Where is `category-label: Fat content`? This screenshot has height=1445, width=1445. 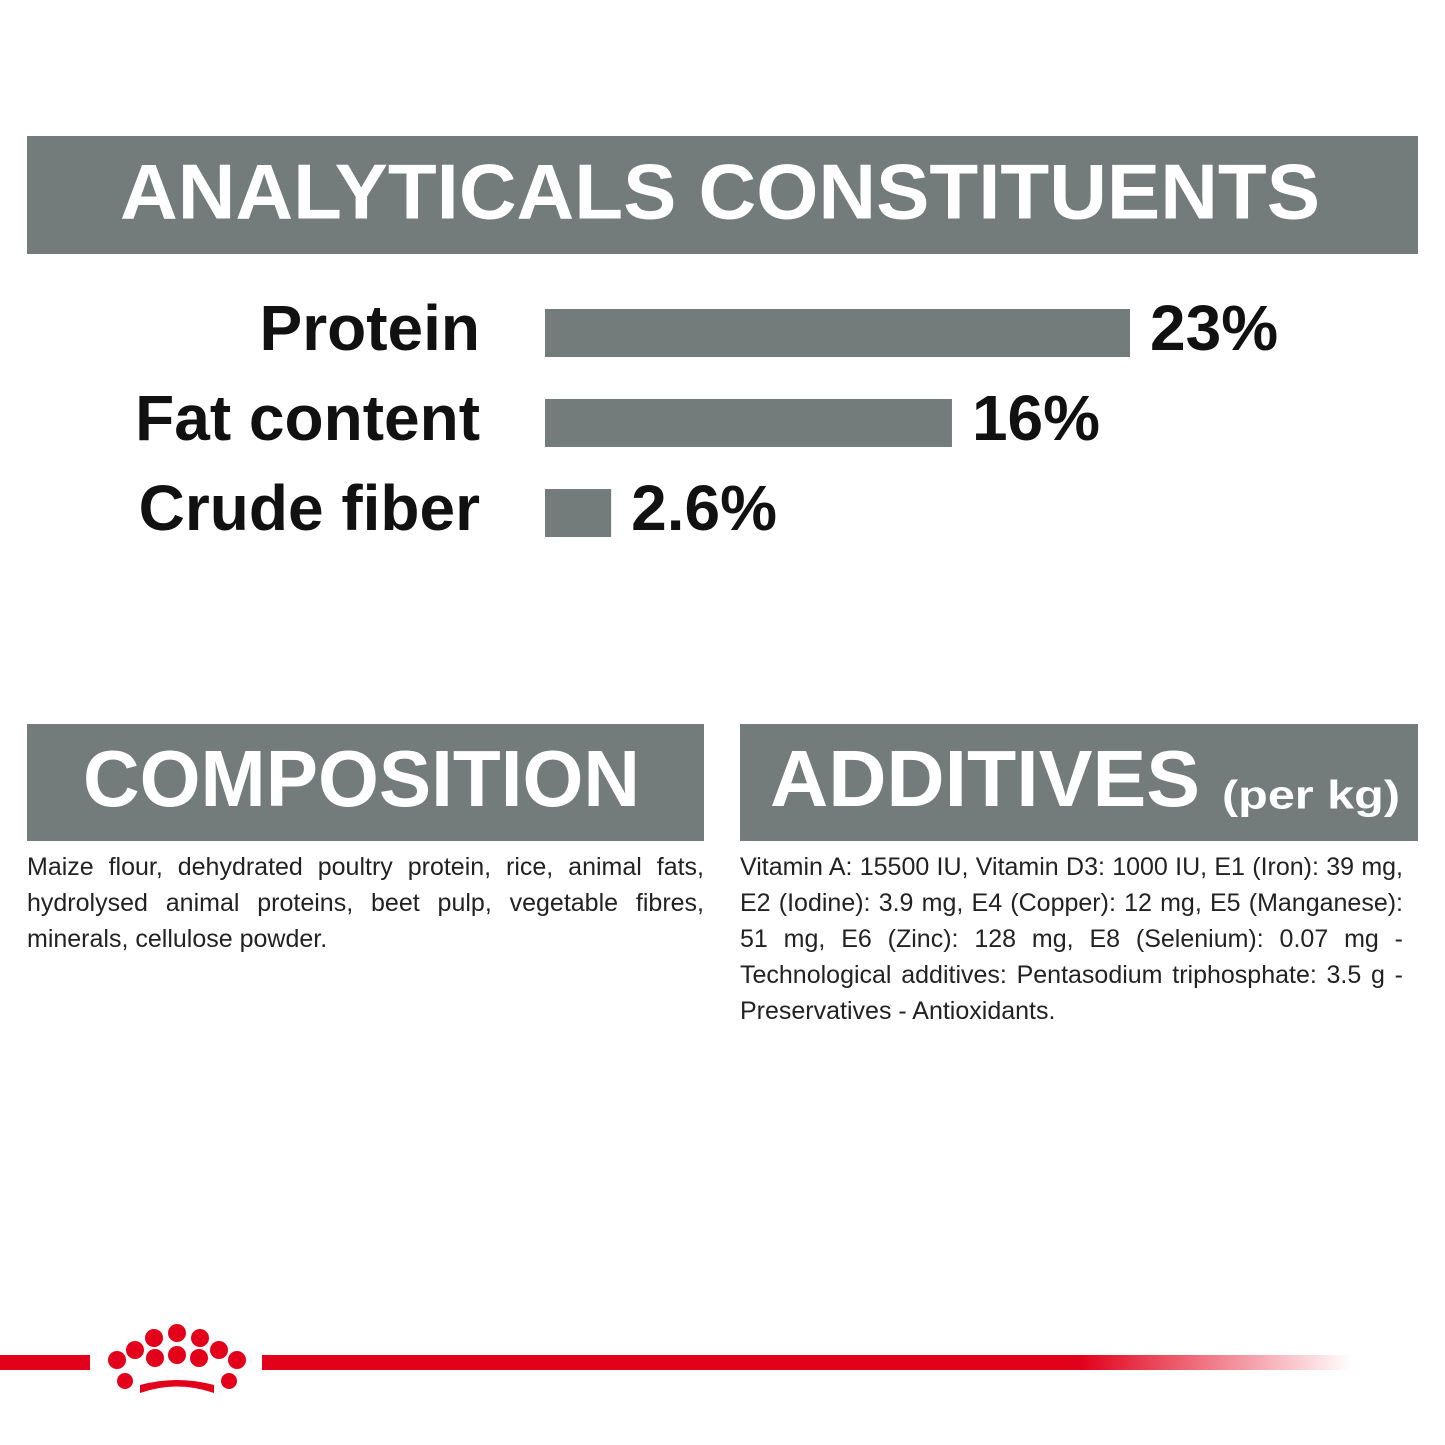
category-label: Fat content is located at coordinates (307, 418).